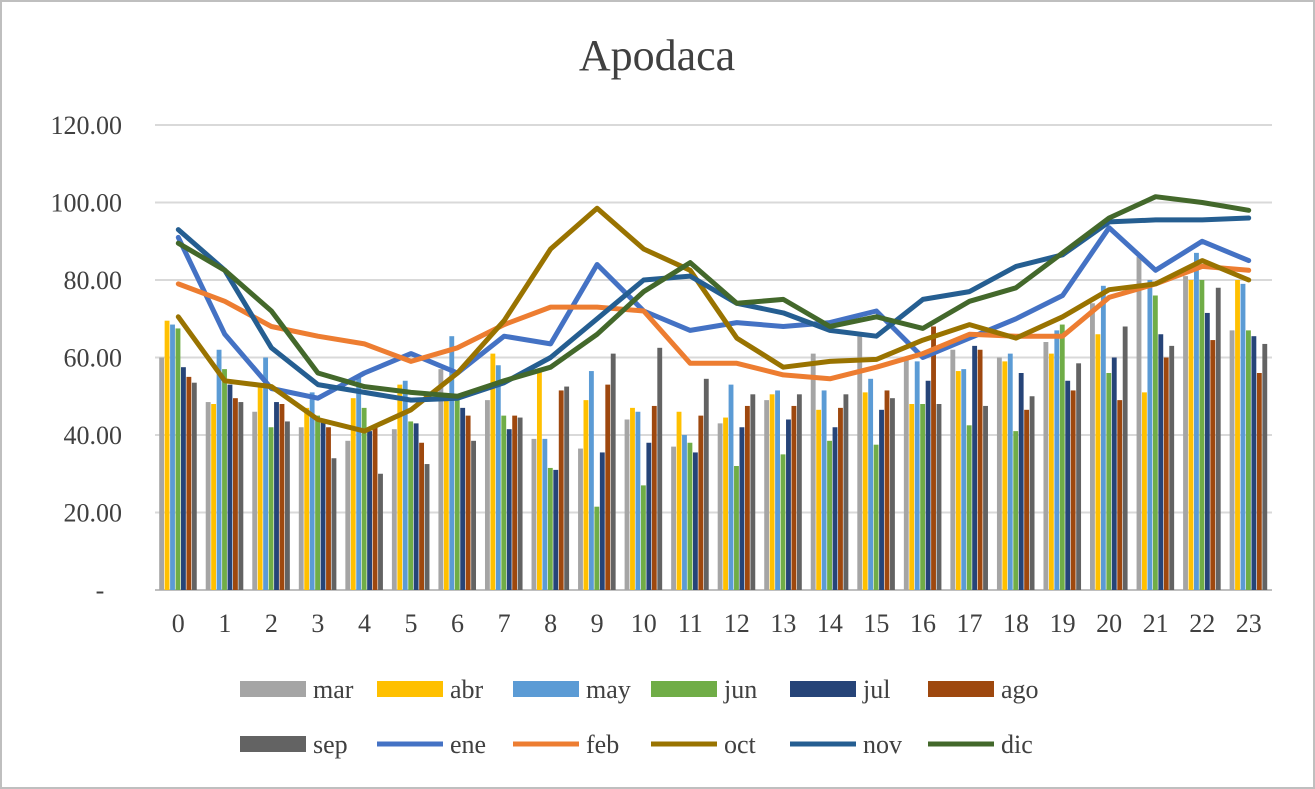  What do you see at coordinates (87, 125) in the screenshot?
I see `y-tick-label: 120.00` at bounding box center [87, 125].